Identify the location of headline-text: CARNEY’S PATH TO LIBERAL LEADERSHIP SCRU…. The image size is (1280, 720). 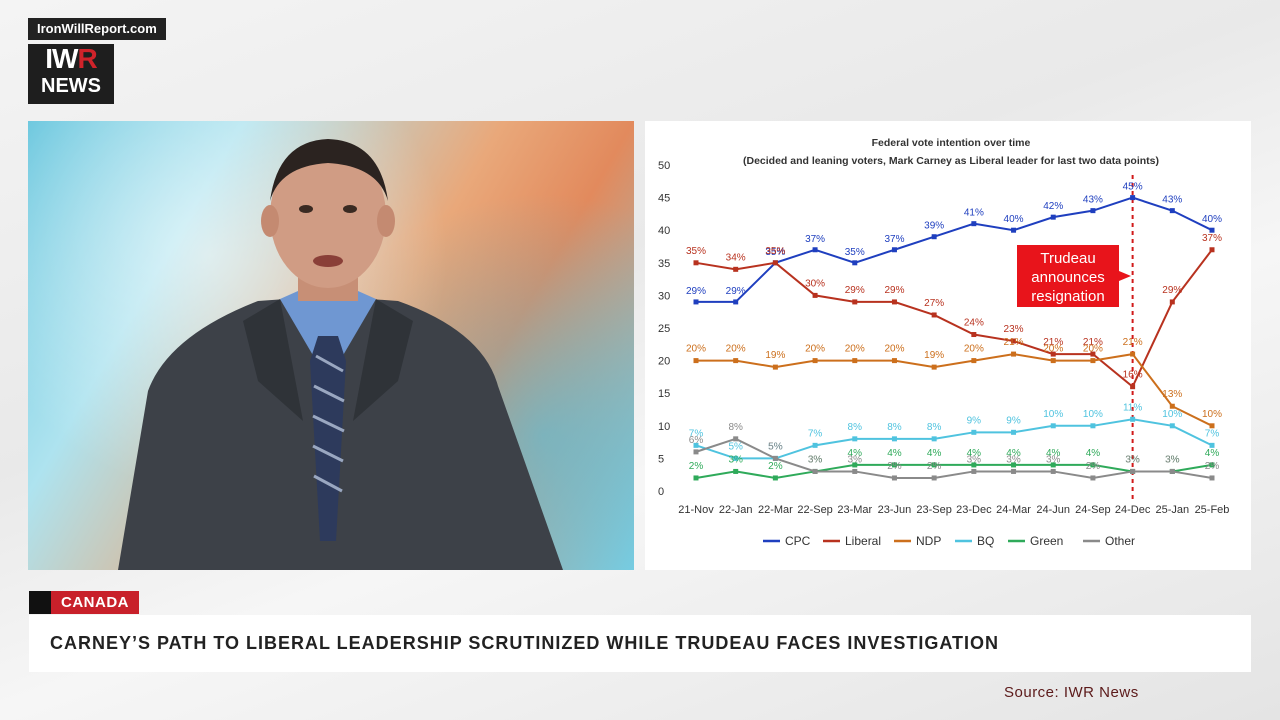
(525, 643).